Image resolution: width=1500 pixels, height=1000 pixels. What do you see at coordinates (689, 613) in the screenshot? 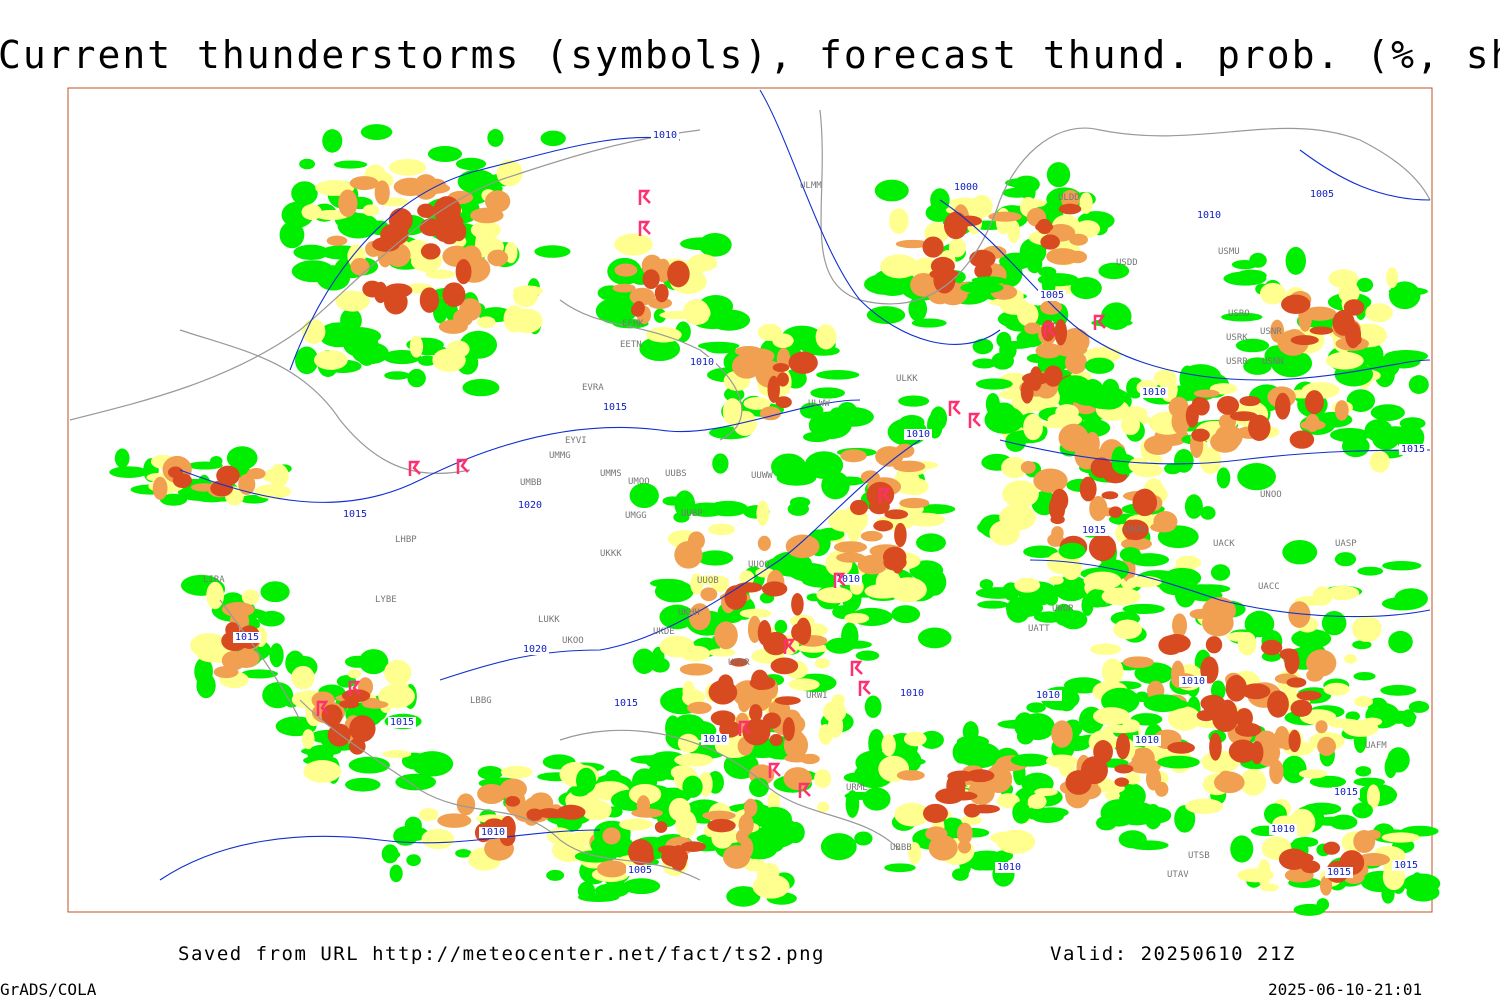
I see `station-label: UKHH` at bounding box center [689, 613].